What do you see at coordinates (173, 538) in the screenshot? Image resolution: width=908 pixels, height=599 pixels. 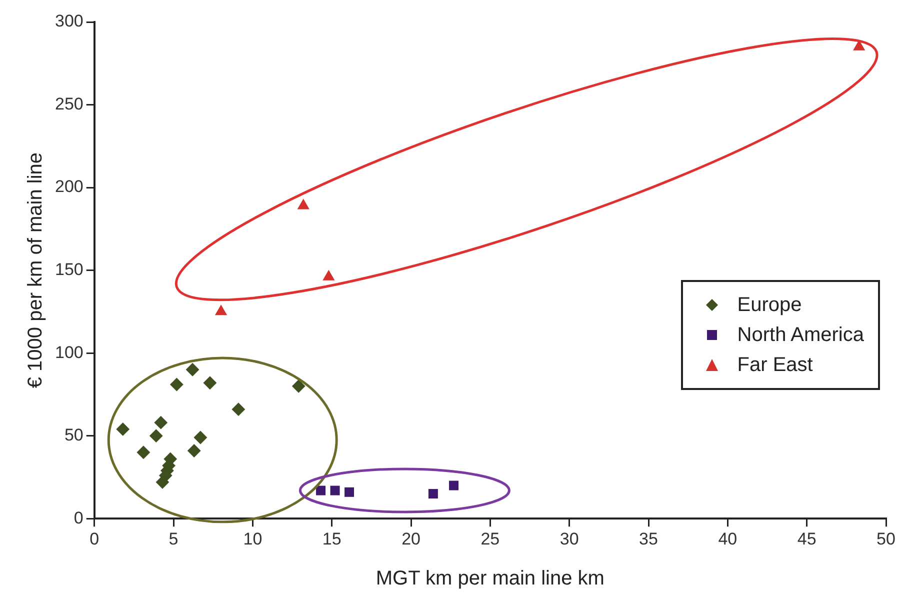 I see `x-tick-label: 5` at bounding box center [173, 538].